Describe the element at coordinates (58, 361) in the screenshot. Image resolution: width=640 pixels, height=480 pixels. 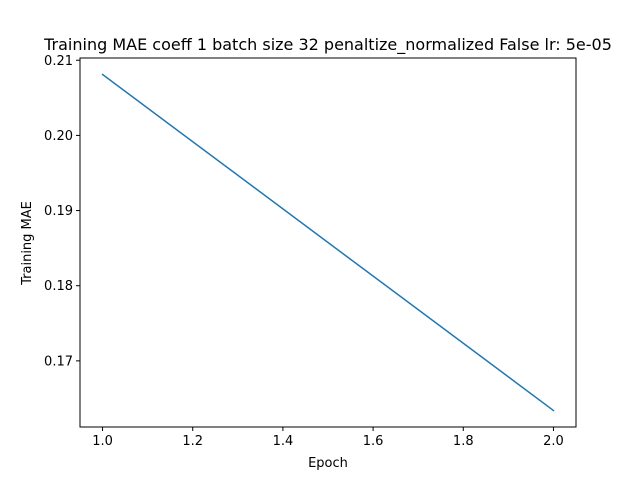
I see `y-tick-label: 0.17` at that location.